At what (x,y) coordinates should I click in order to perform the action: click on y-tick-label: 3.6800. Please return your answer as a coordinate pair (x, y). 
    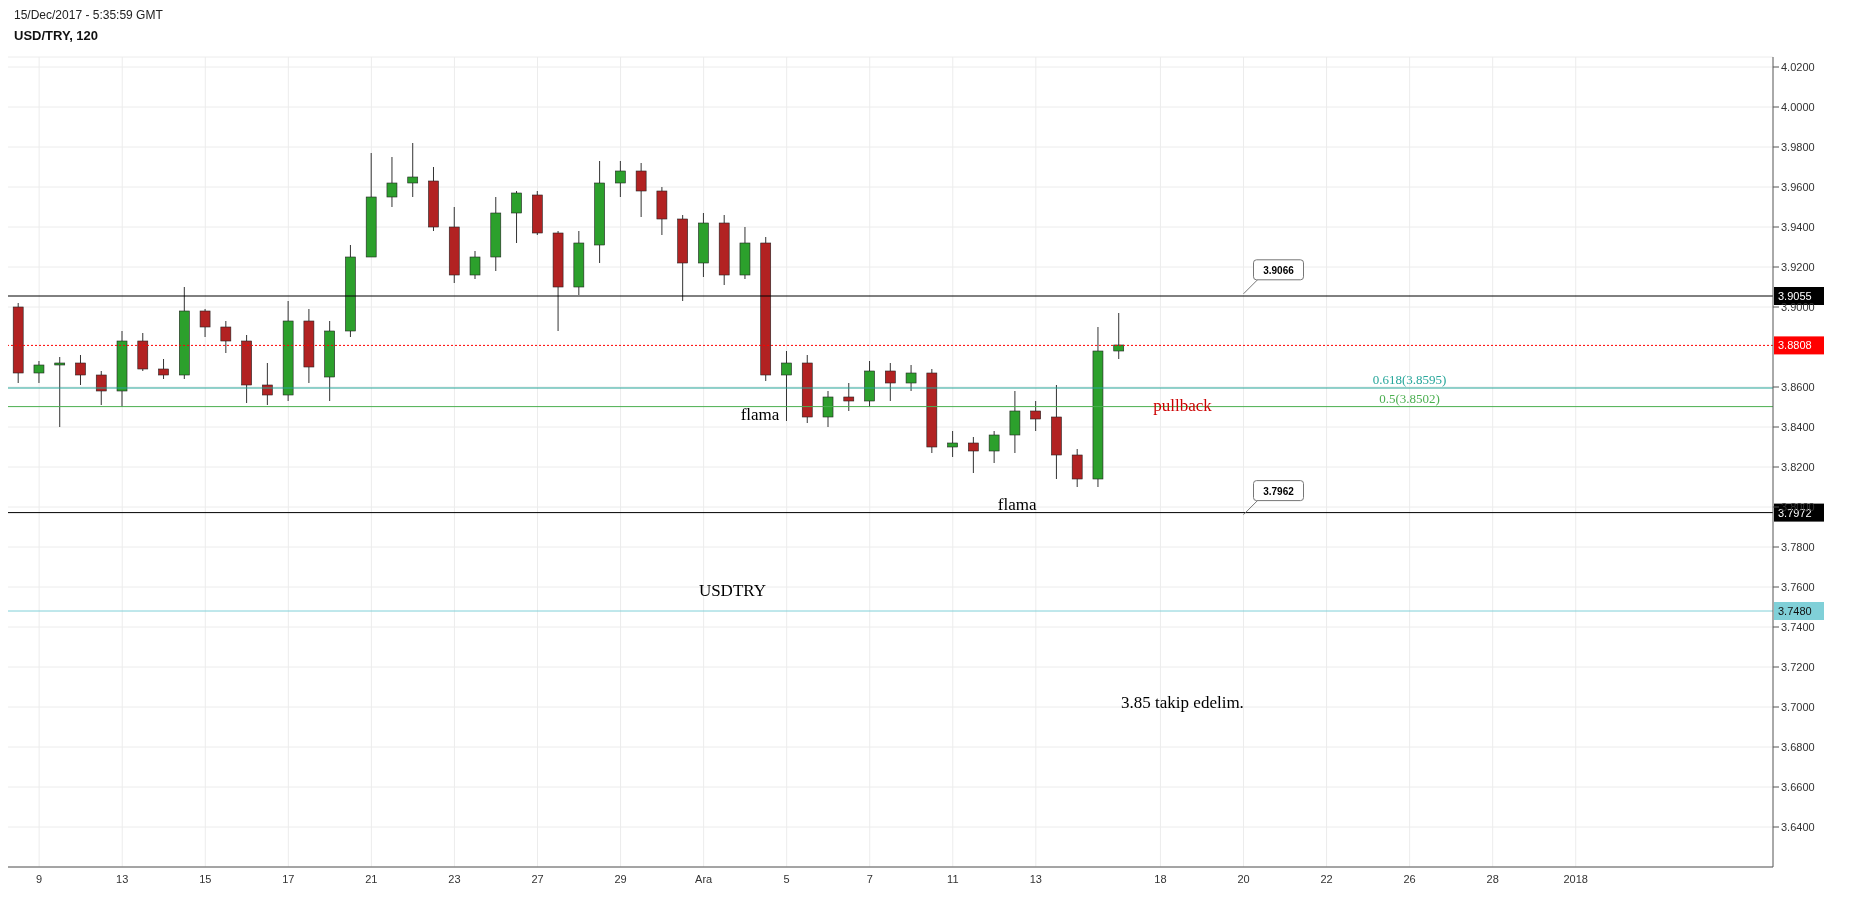
    Looking at the image, I should click on (1798, 746).